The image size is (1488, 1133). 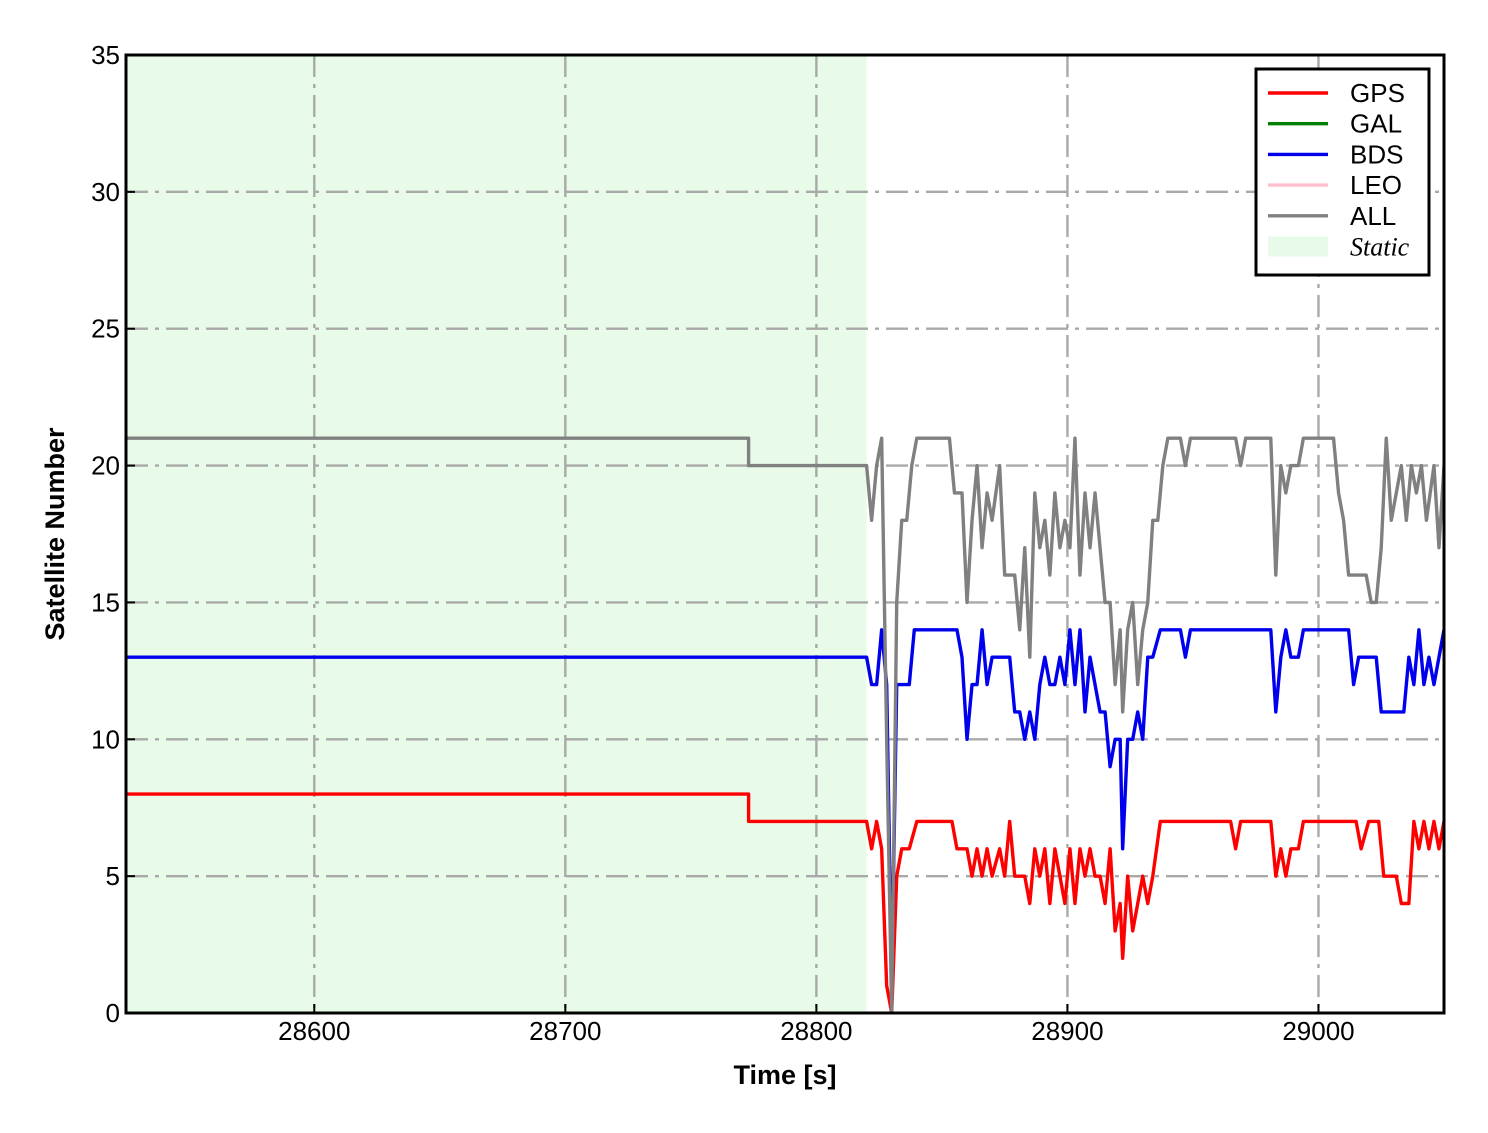 What do you see at coordinates (105, 329) in the screenshot?
I see `y-tick-label: 25` at bounding box center [105, 329].